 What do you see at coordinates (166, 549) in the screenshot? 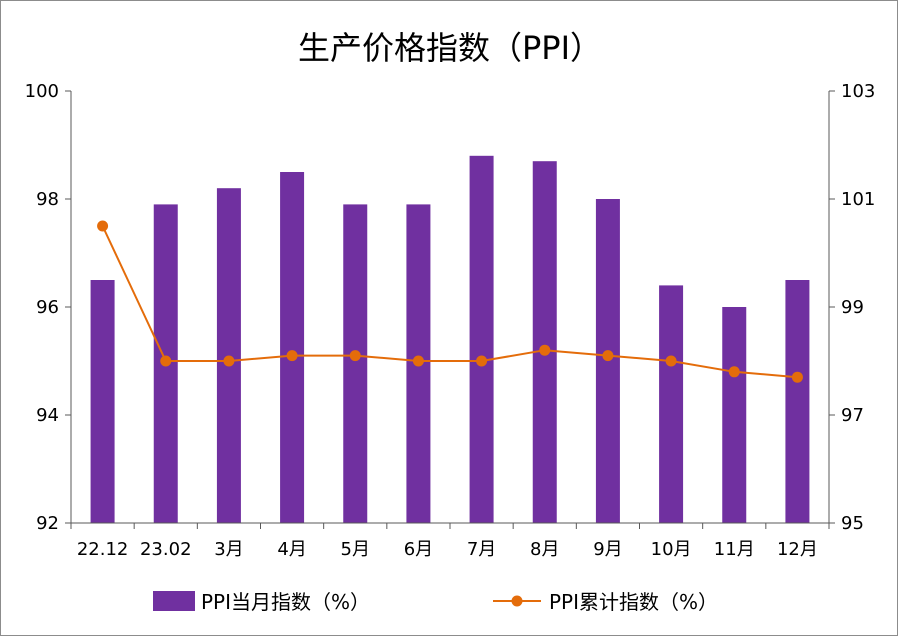
I see `x-tick-label-1: 23.02` at bounding box center [166, 549].